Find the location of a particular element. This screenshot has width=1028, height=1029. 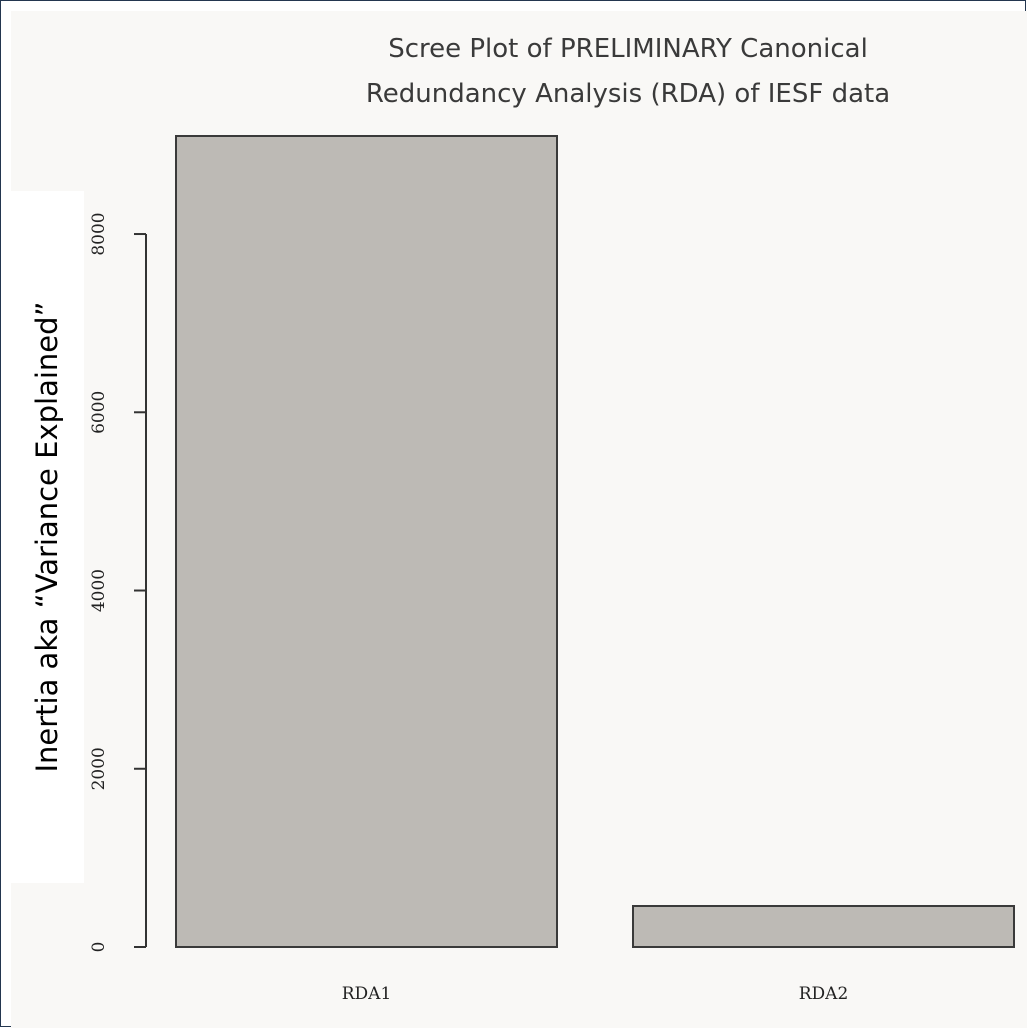

y-tick-label-6000: 6000 is located at coordinates (99, 412).